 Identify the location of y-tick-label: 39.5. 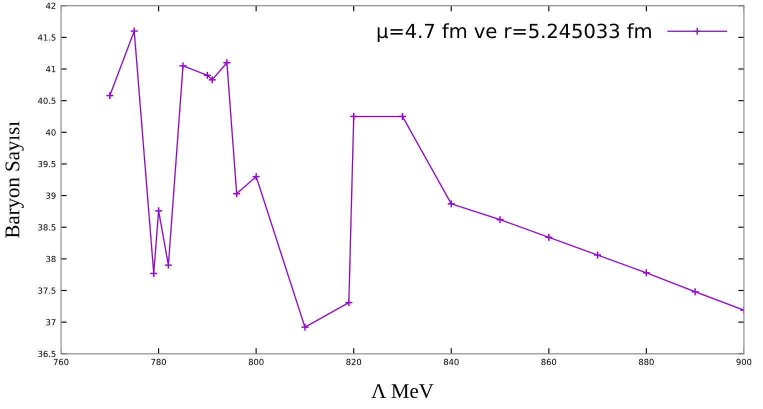
(47, 164).